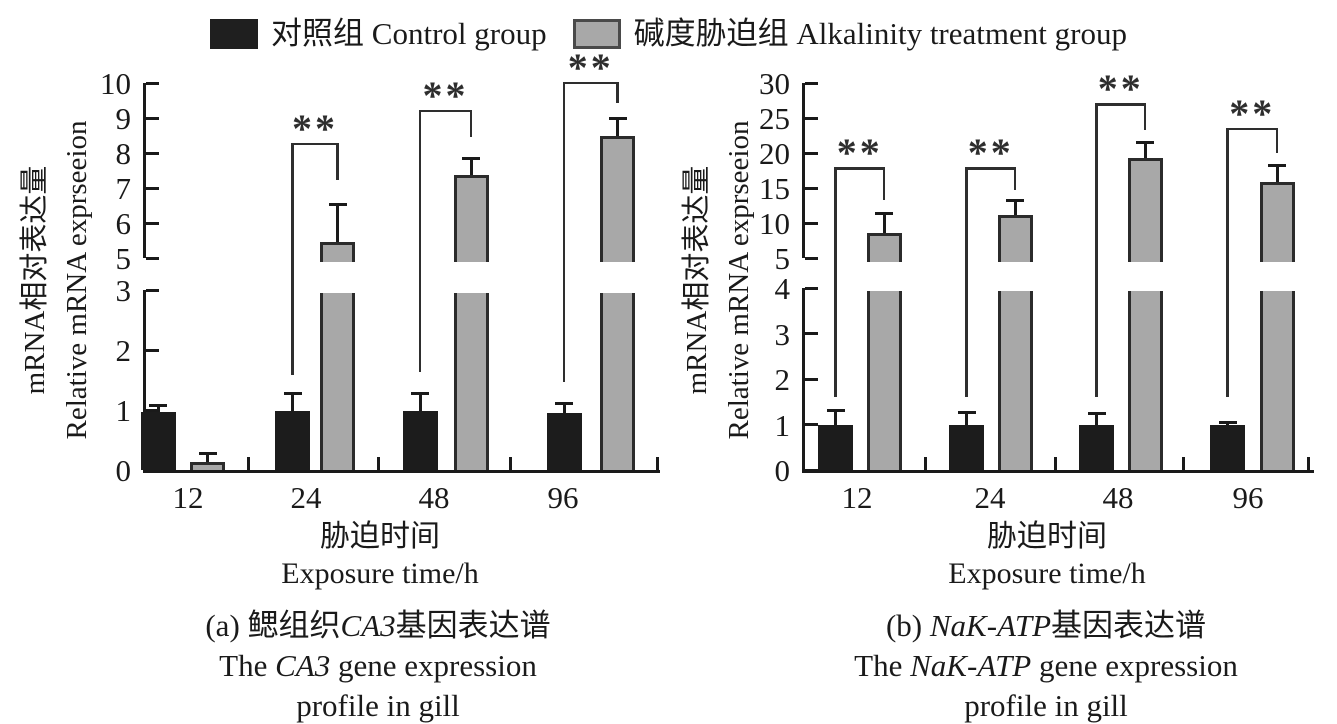 The height and width of the screenshot is (724, 1337). Describe the element at coordinates (123, 153) in the screenshot. I see `y-tick-label: 8` at that location.